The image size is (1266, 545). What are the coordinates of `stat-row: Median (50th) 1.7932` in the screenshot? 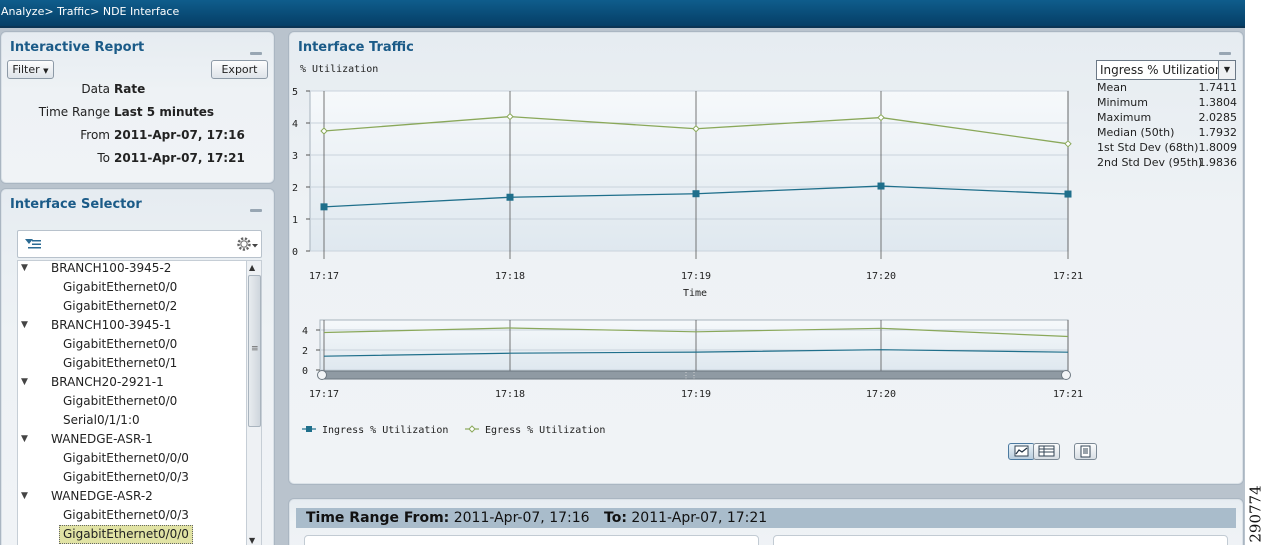 It's located at (1167, 132).